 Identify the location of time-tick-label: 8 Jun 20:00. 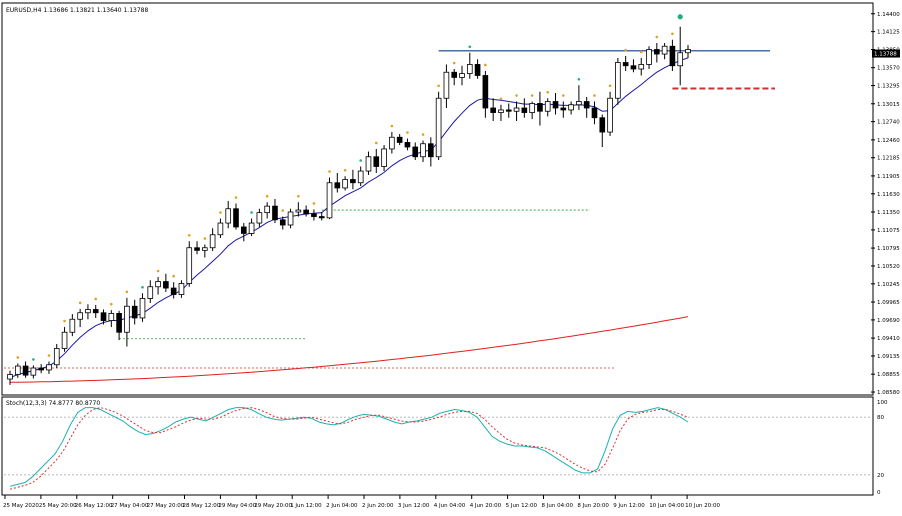
(593, 506).